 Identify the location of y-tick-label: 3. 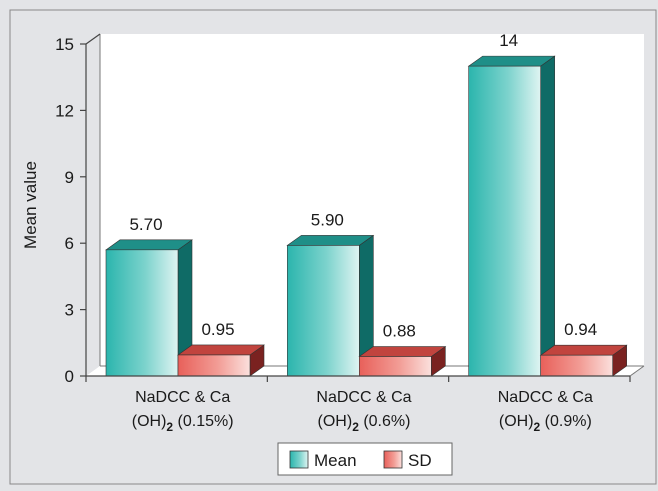
(69, 310).